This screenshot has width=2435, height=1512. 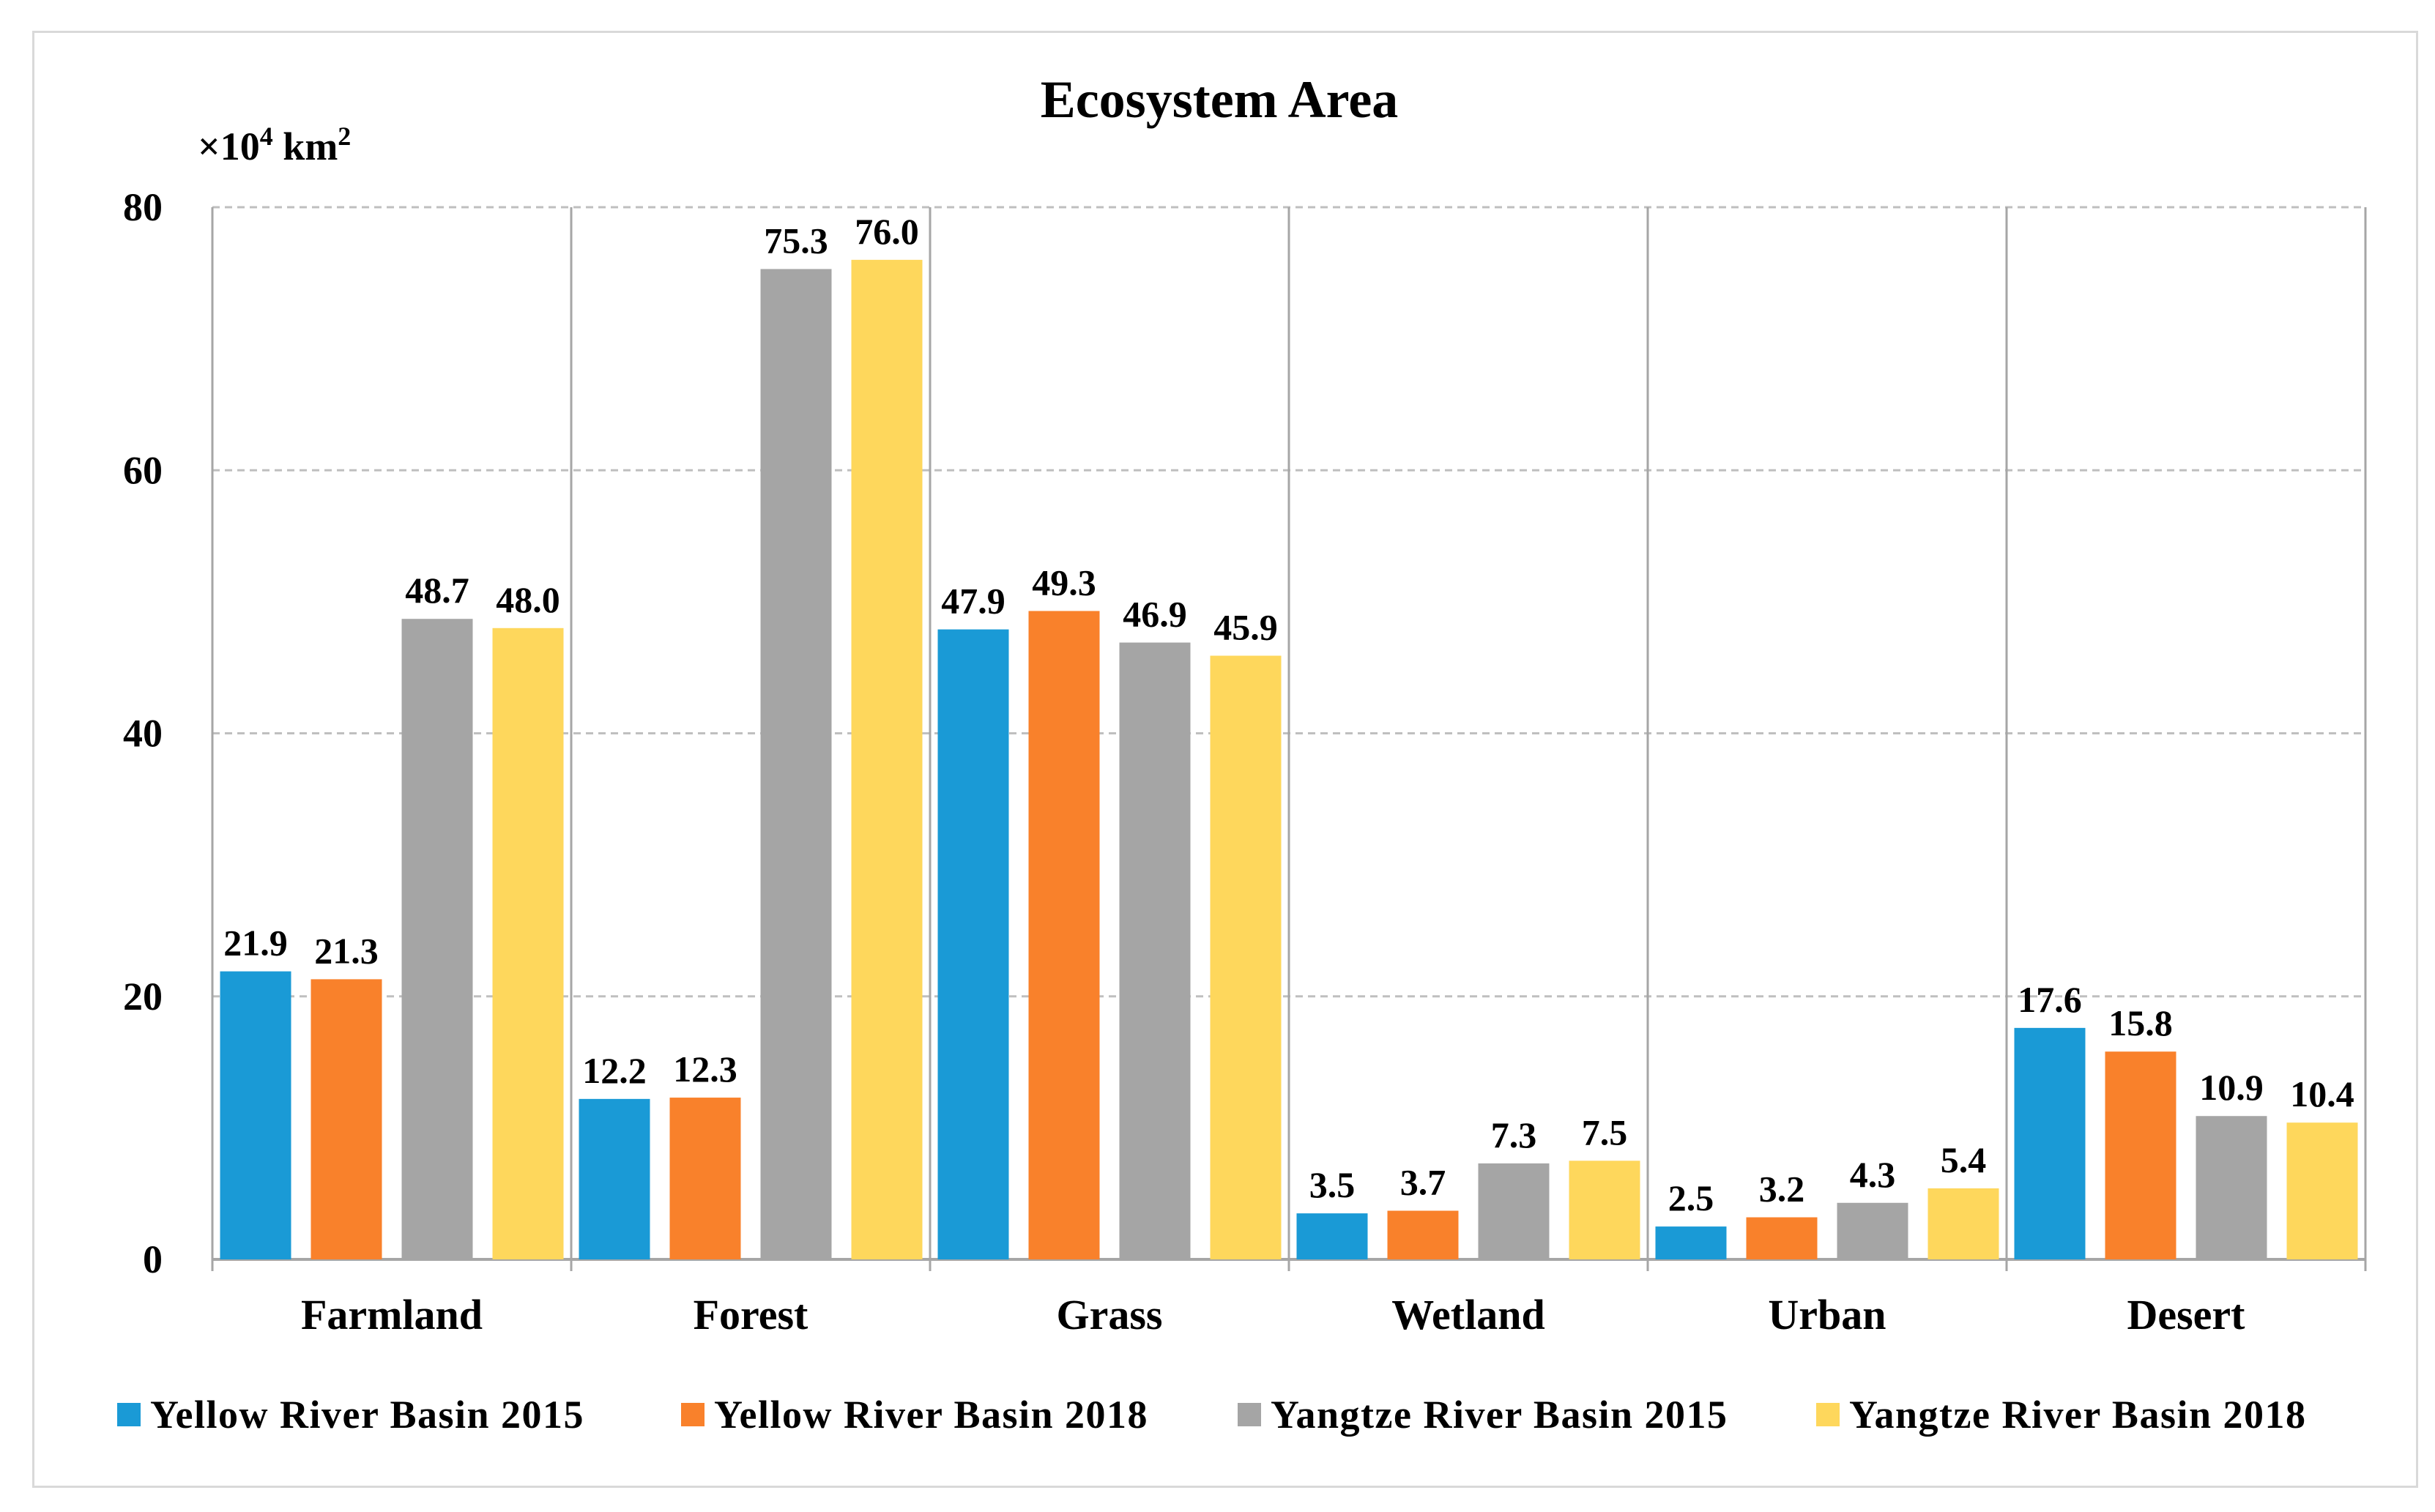 I want to click on legend-label: Yangtze River Basin 2015, so click(x=1499, y=1415).